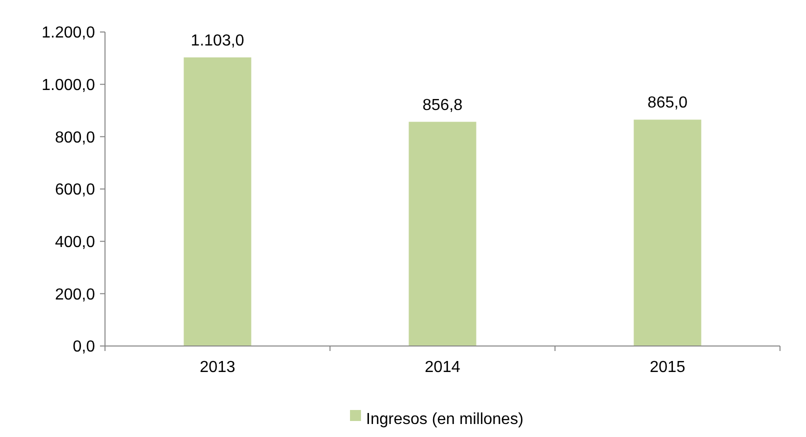 Image resolution: width=806 pixels, height=437 pixels. What do you see at coordinates (442, 105) in the screenshot?
I see `data-label: 856,8` at bounding box center [442, 105].